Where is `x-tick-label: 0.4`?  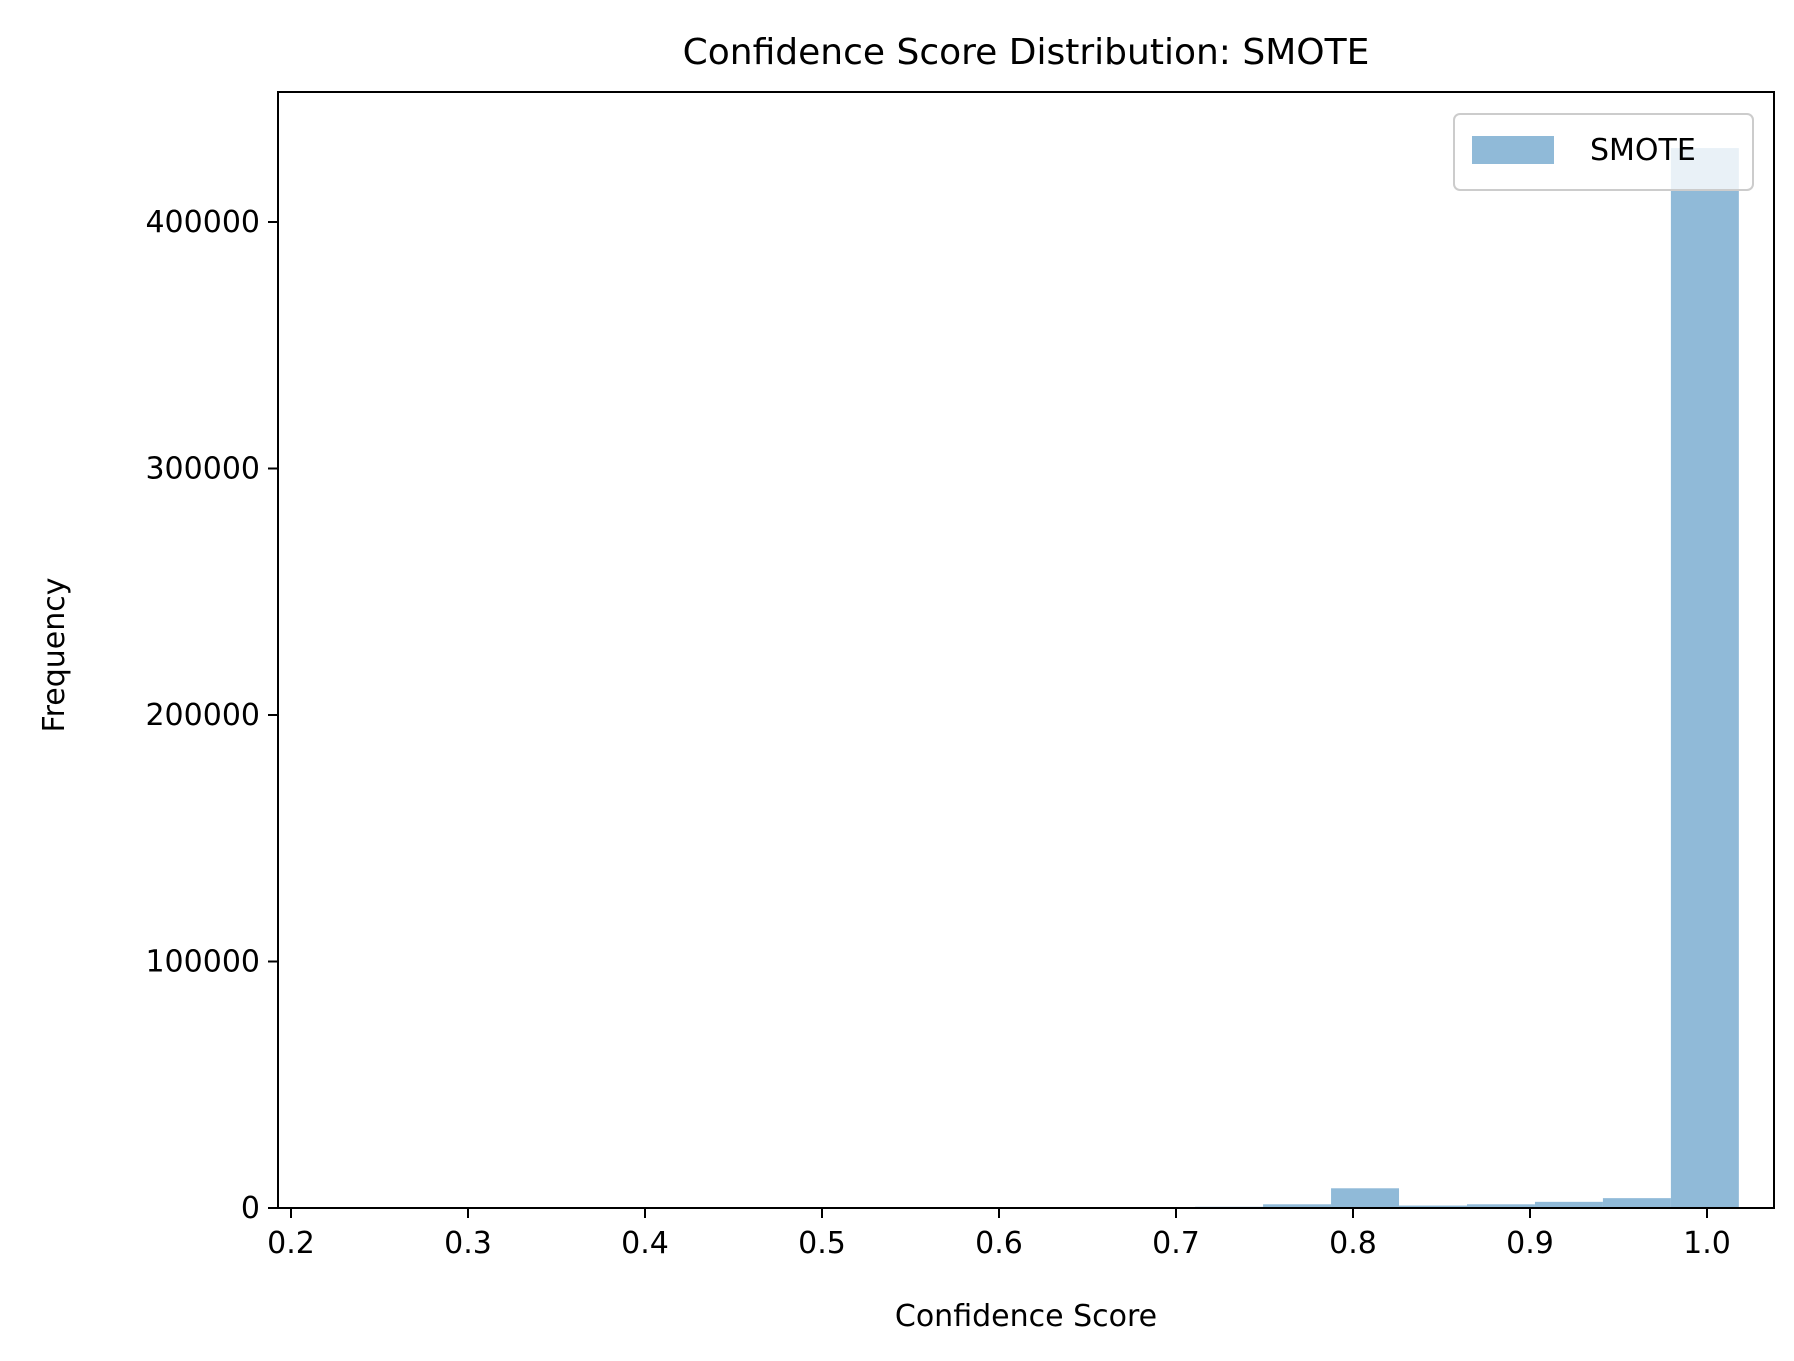 x-tick-label: 0.4 is located at coordinates (645, 1243).